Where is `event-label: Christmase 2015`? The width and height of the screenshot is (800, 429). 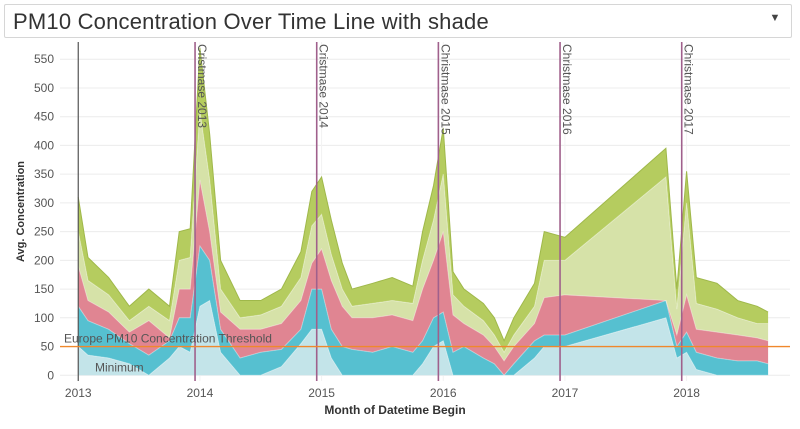
event-label: Christmase 2015 is located at coordinates (445, 89).